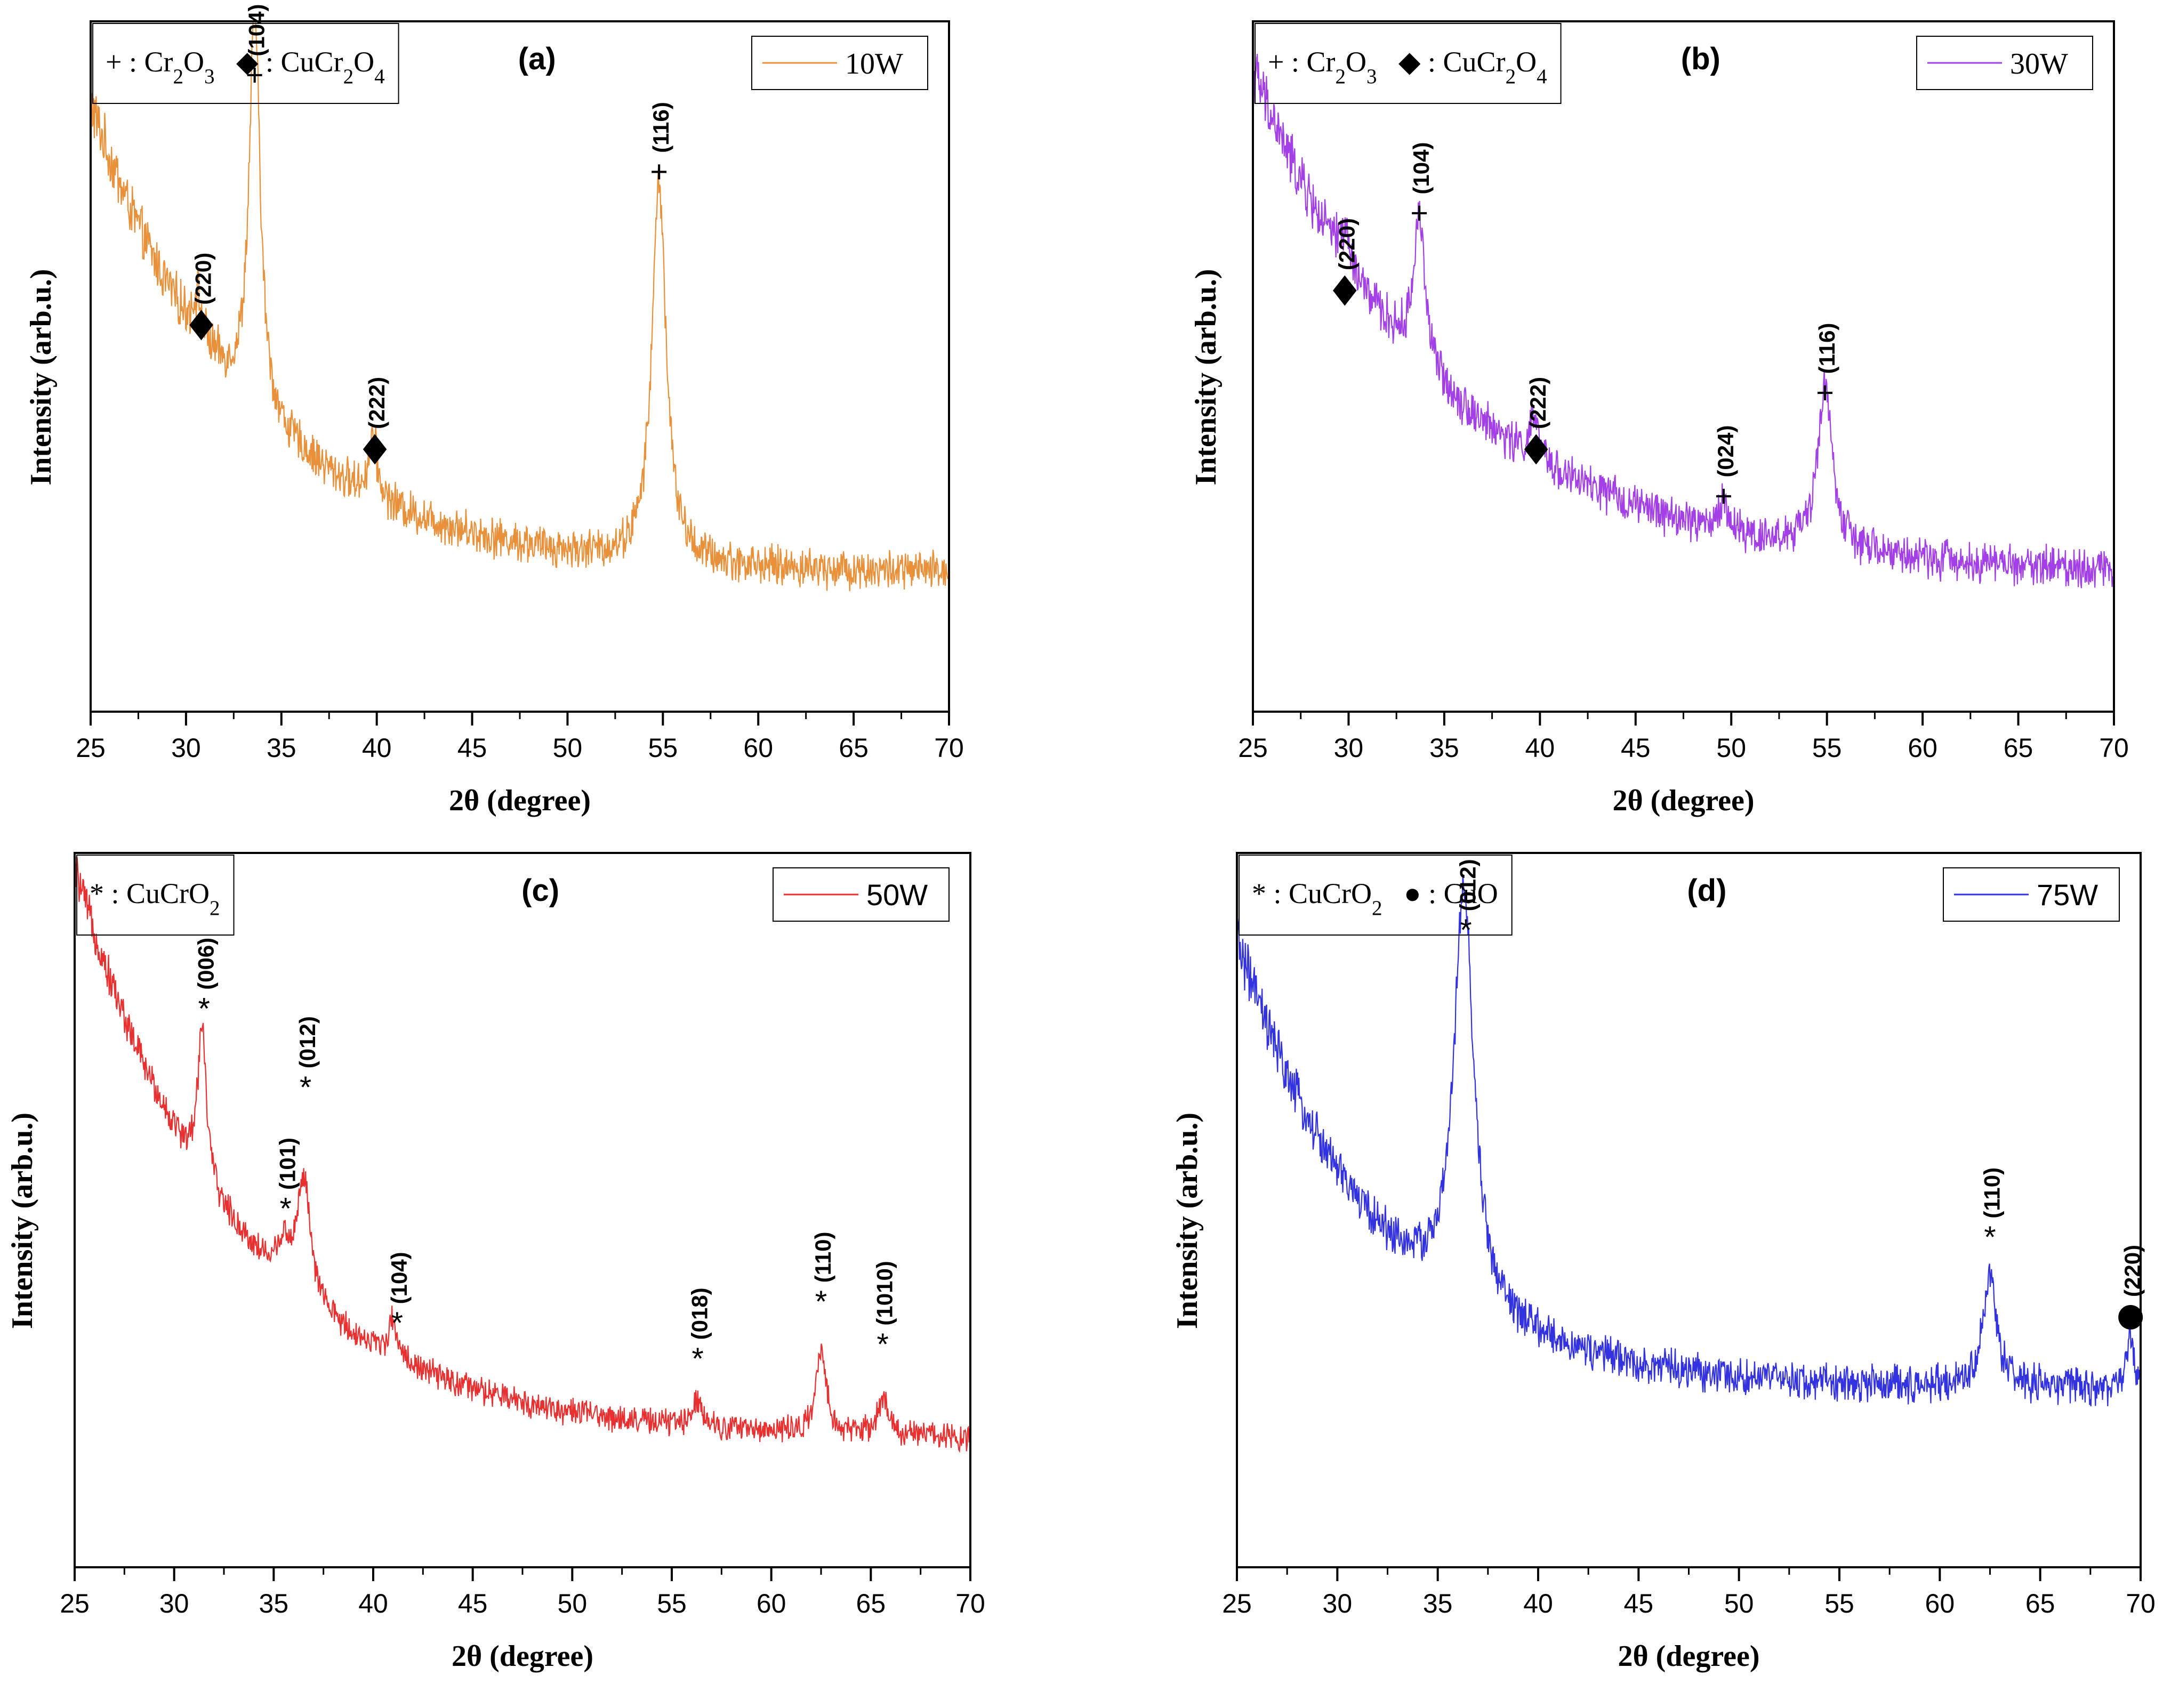 Image resolution: width=2171 pixels, height=1708 pixels. I want to click on series-legend: 50W, so click(861, 894).